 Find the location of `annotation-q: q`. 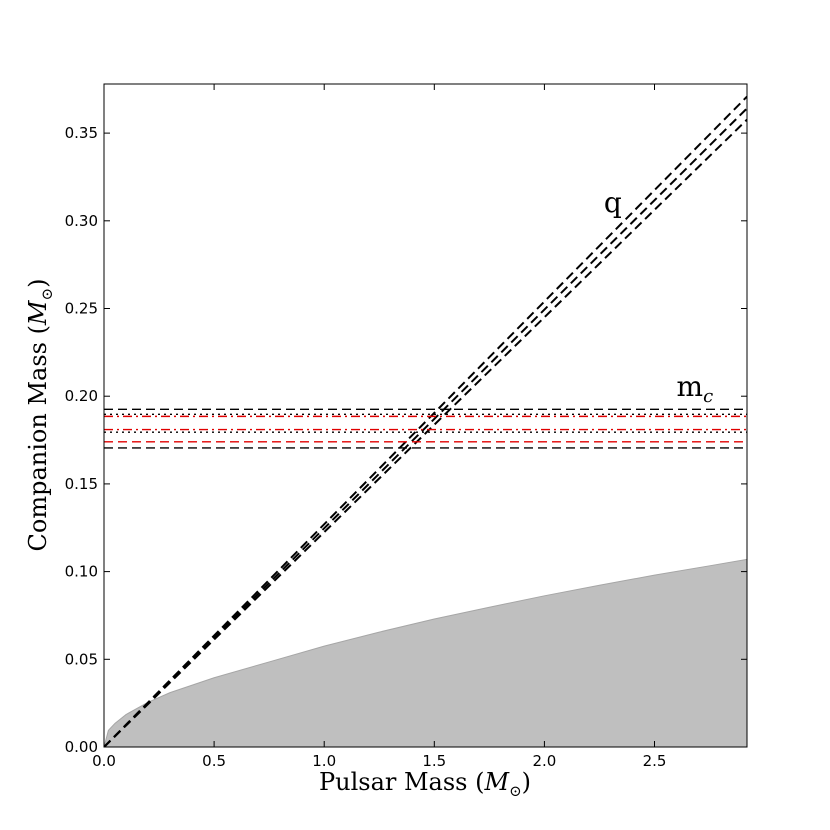

annotation-q: q is located at coordinates (613, 202).